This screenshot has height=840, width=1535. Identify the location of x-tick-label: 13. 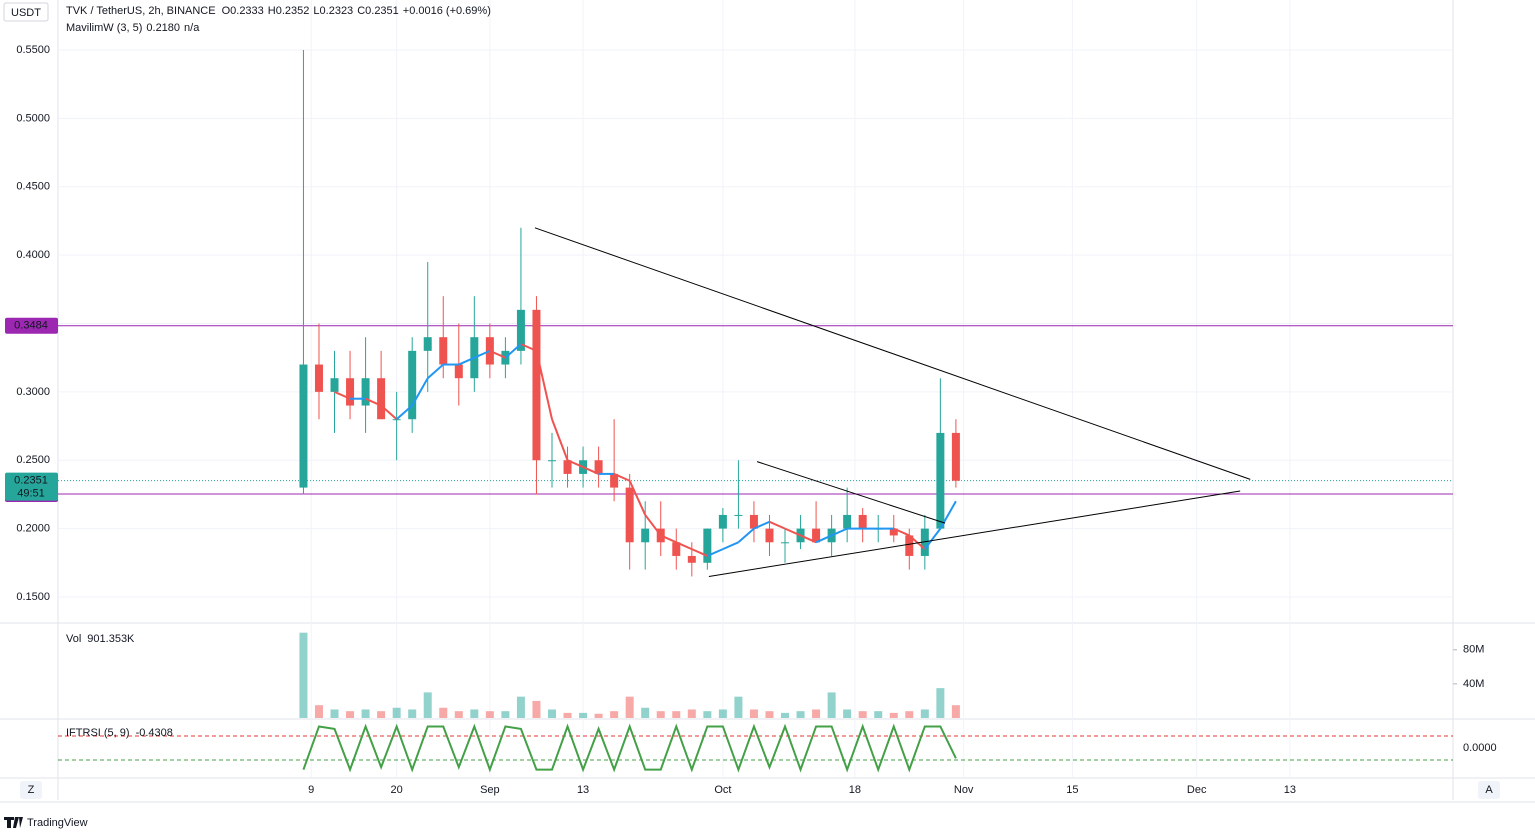
(1290, 790).